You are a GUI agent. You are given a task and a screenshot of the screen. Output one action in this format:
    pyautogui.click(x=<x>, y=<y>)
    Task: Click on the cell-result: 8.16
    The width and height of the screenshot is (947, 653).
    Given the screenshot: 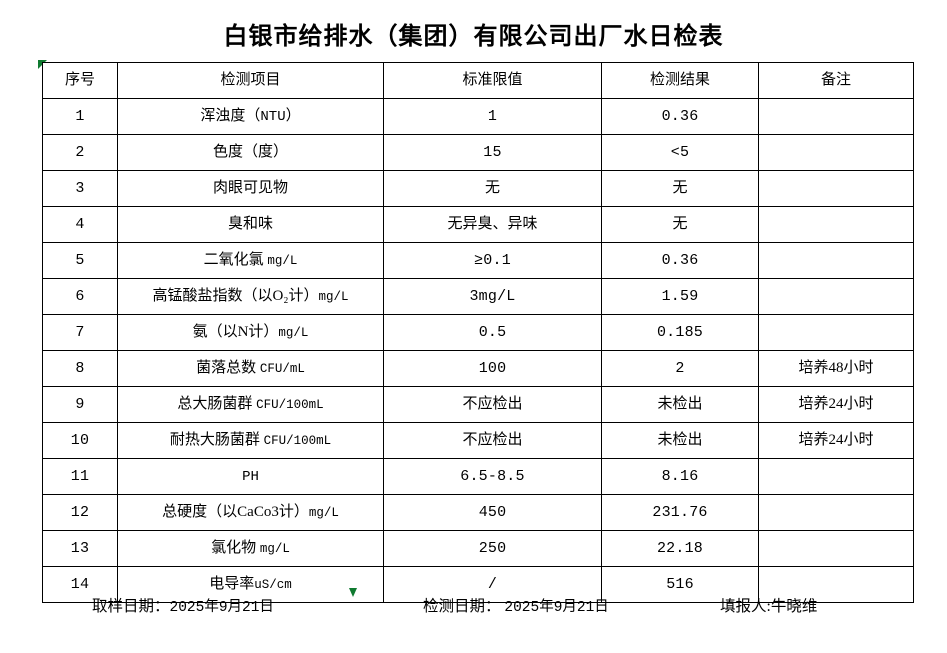 What is the action you would take?
    pyautogui.click(x=680, y=476)
    